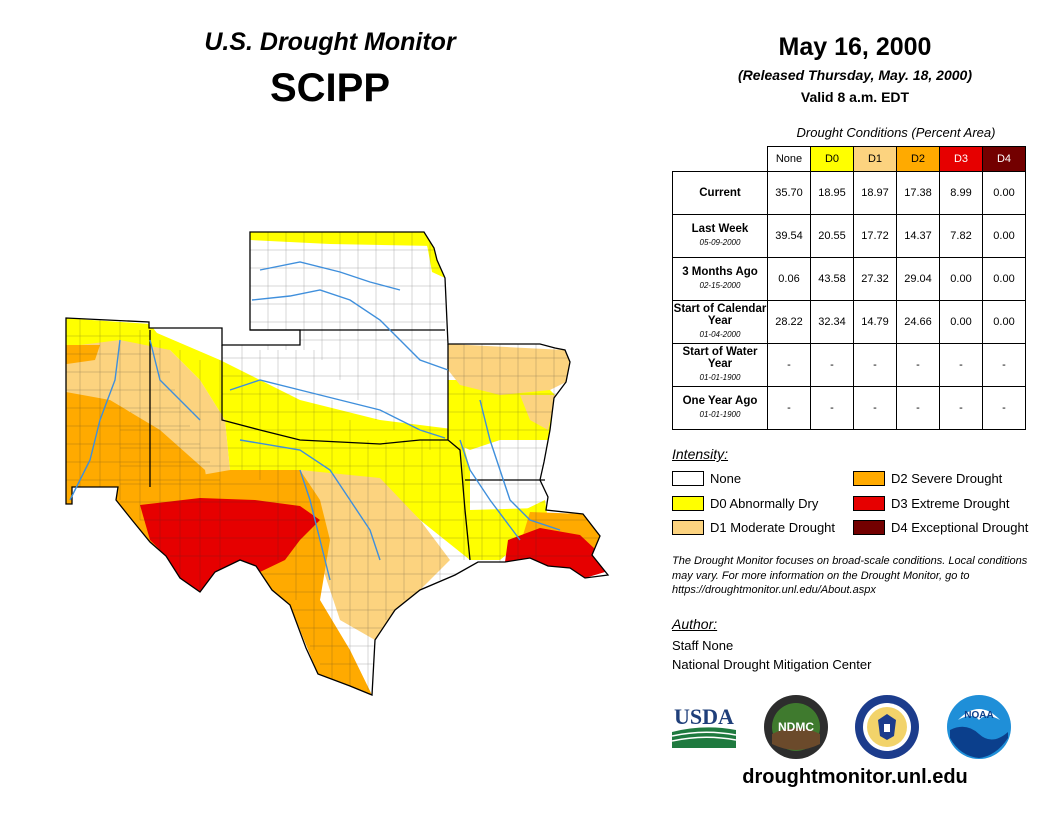  Describe the element at coordinates (720, 285) in the screenshot. I see `row-date: 02-15-2000` at that location.